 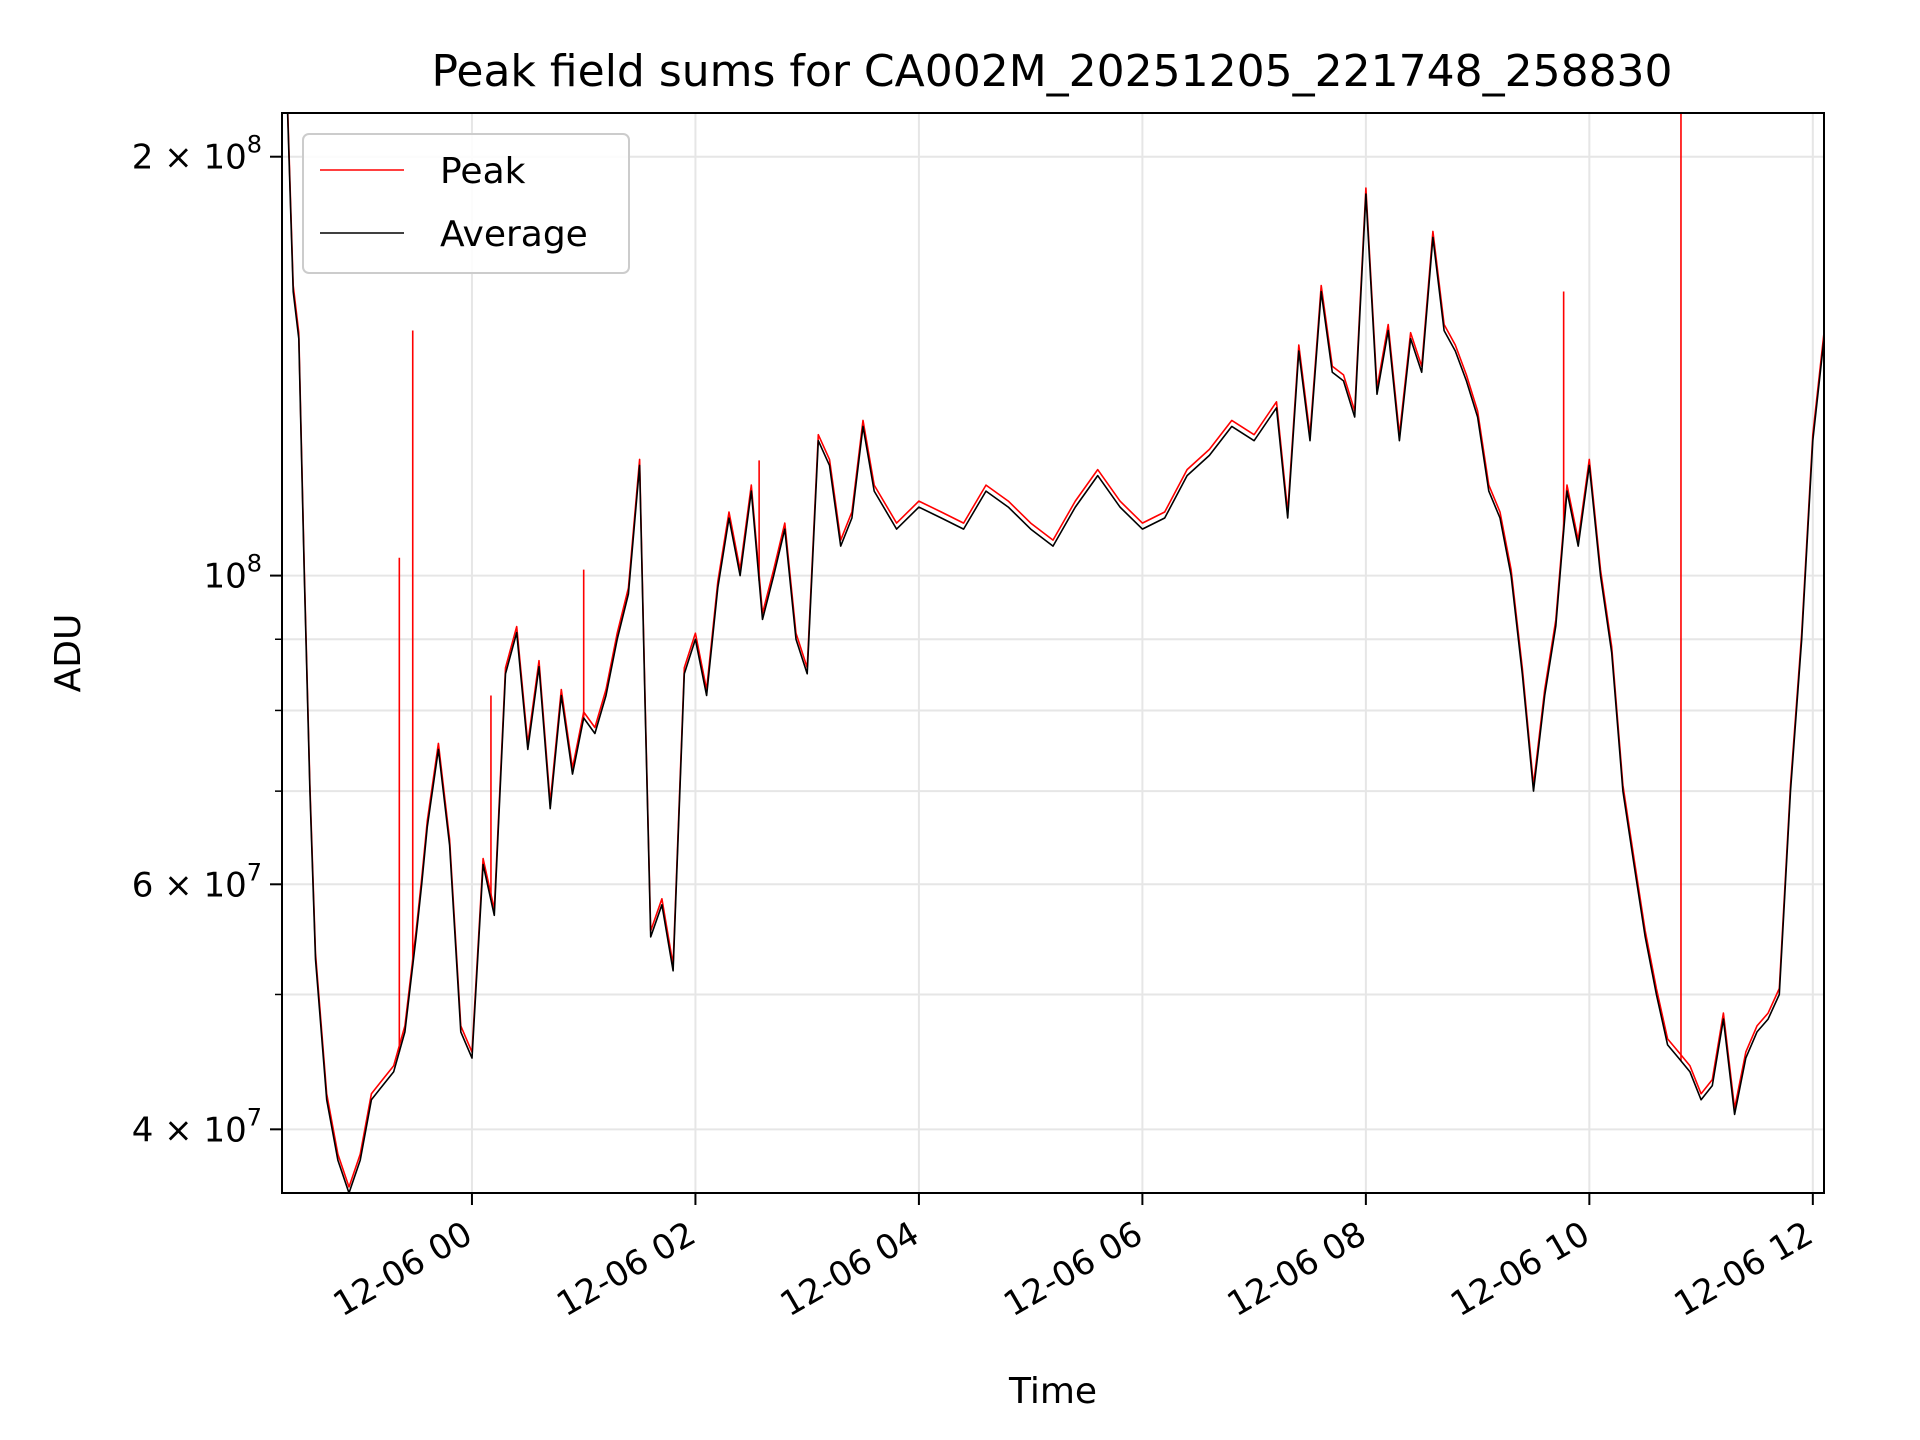 I want to click on legend-label-peak: Peak, so click(x=483, y=171).